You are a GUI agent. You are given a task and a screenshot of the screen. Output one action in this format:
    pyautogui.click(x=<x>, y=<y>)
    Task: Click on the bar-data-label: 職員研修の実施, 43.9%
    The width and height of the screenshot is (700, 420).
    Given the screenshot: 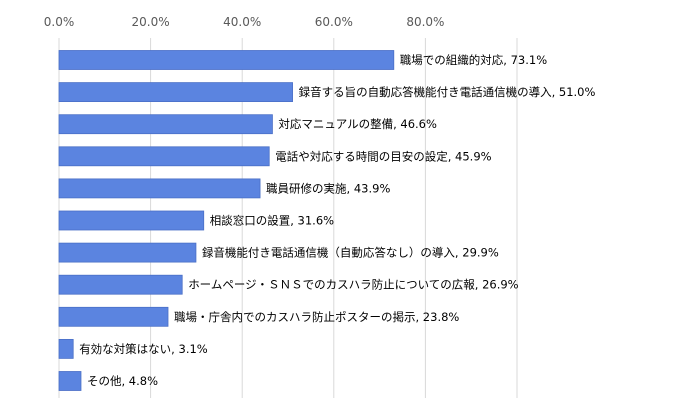 What is the action you would take?
    pyautogui.click(x=328, y=188)
    